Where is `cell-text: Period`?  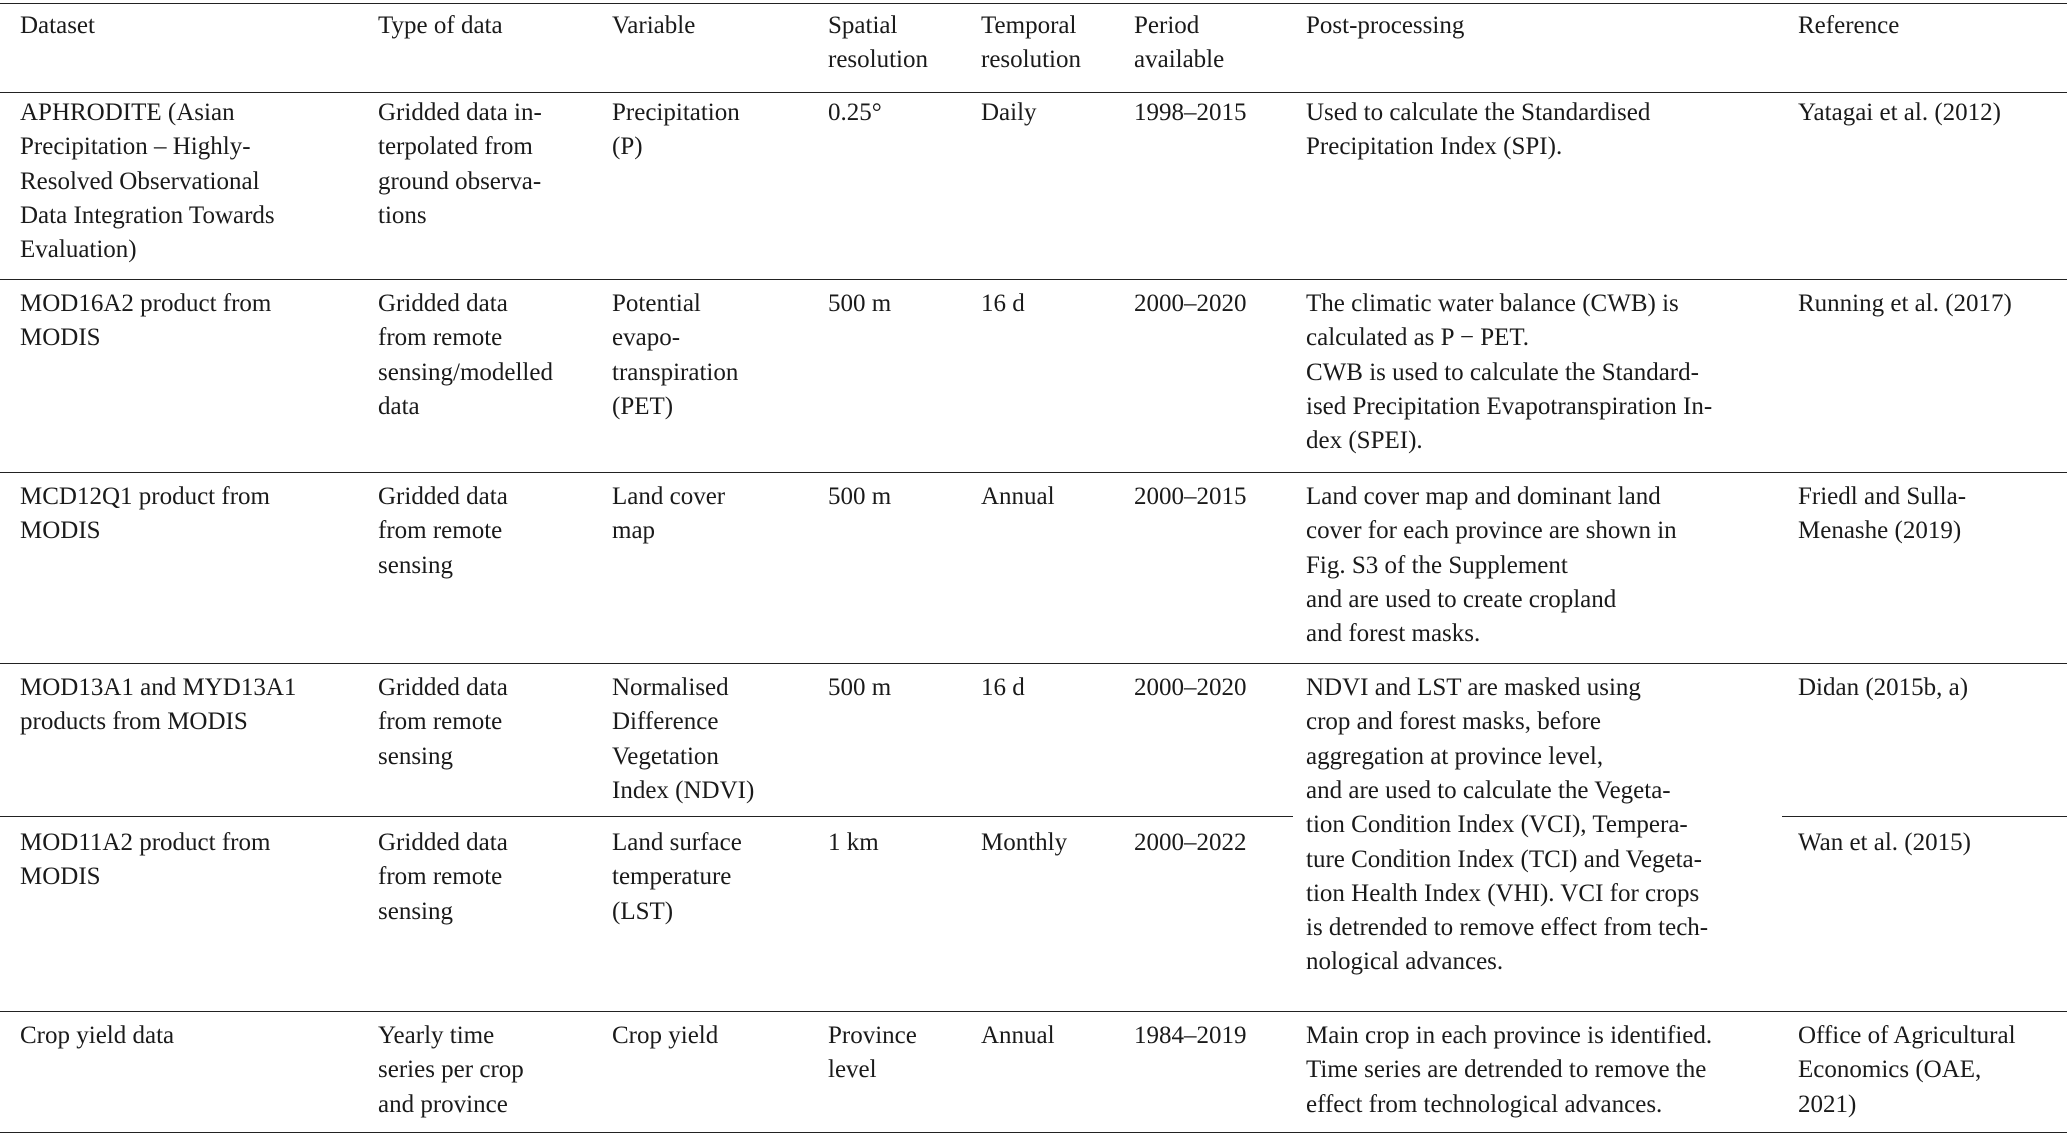
cell-text: Period is located at coordinates (1167, 25).